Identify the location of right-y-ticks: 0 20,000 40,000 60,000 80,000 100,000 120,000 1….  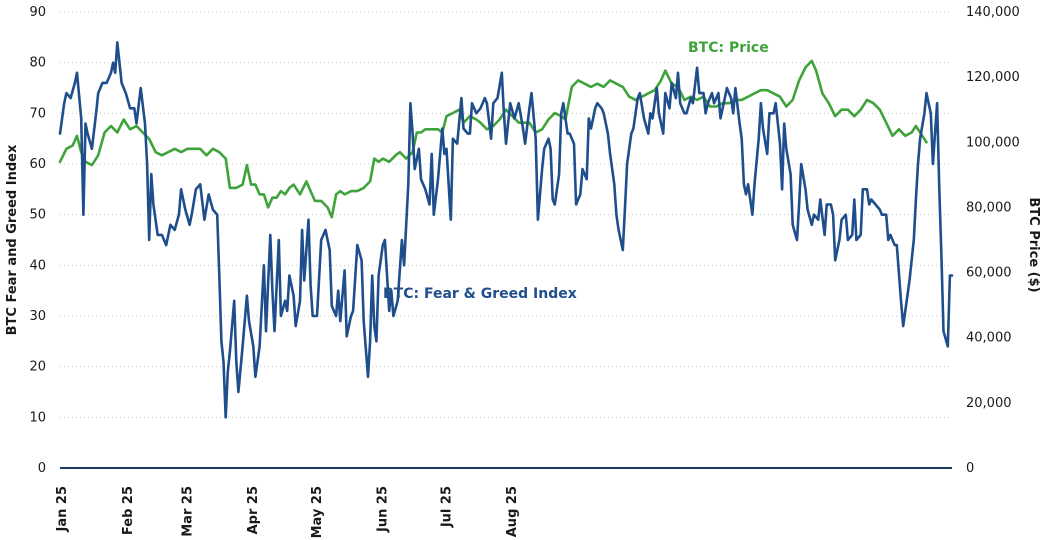
(993, 240).